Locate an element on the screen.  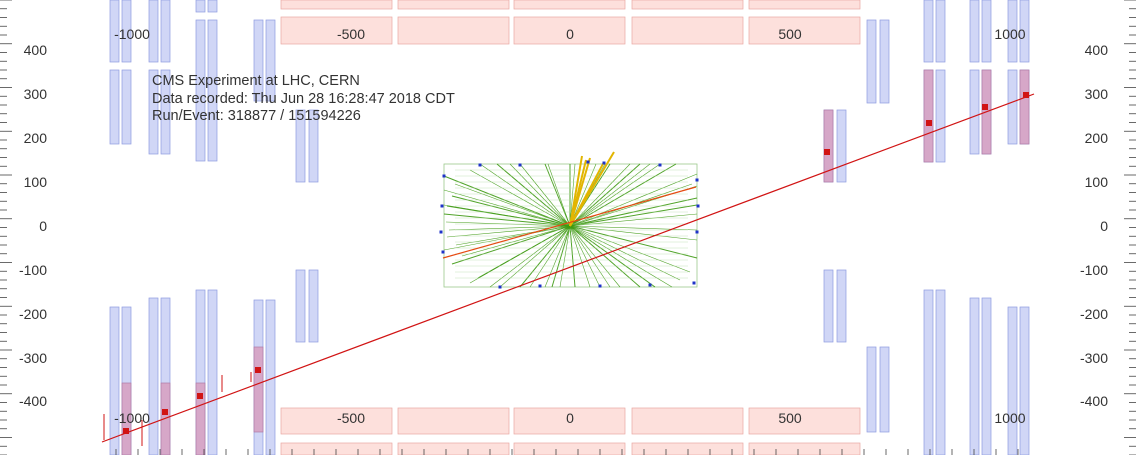
jet is located at coordinates (587, 194).